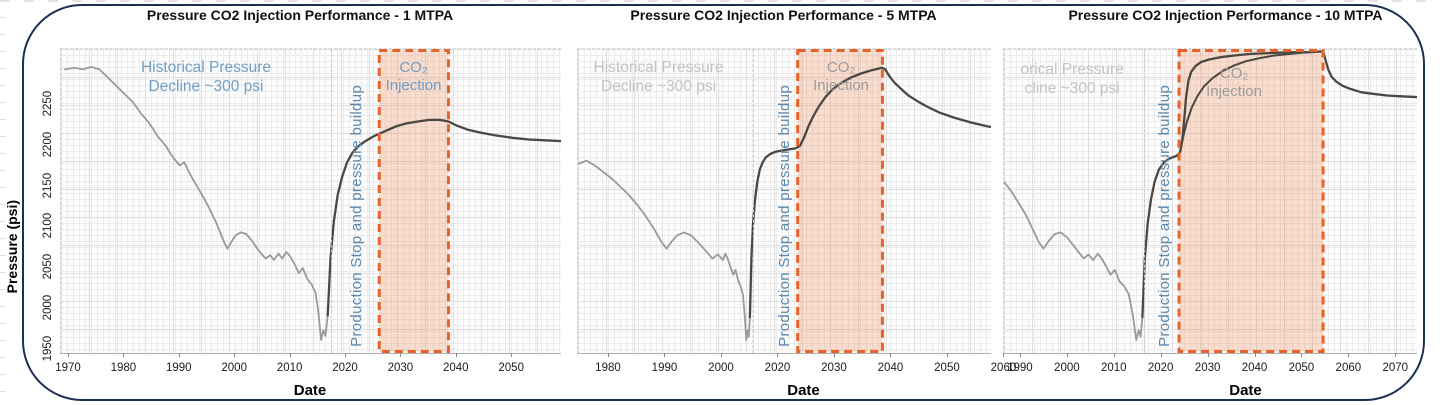  What do you see at coordinates (48, 144) in the screenshot?
I see `y-tick-label: 2200` at bounding box center [48, 144].